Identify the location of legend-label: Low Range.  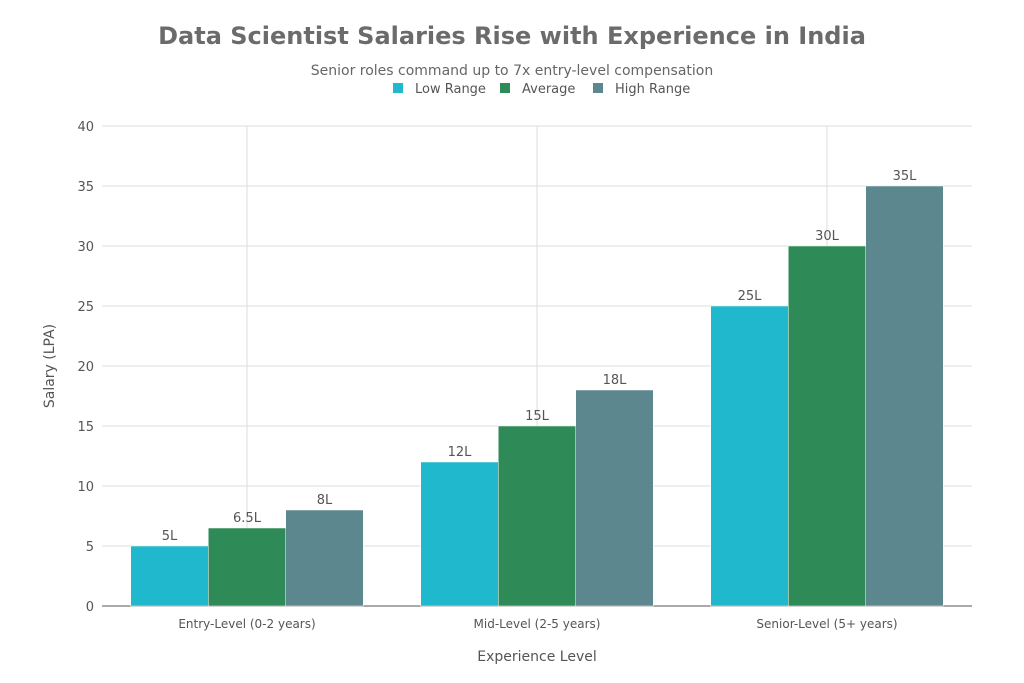
(450, 89).